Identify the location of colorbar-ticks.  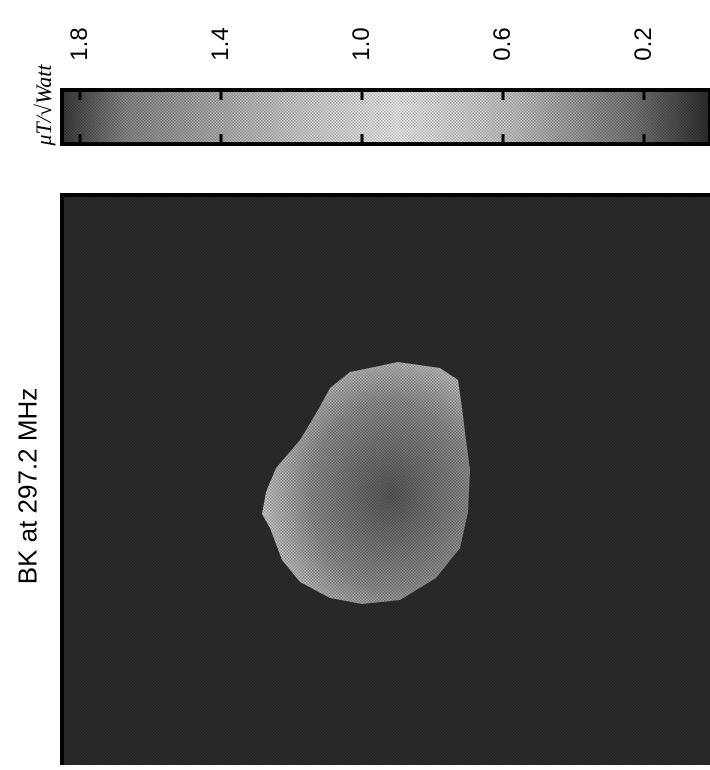
(362, 117).